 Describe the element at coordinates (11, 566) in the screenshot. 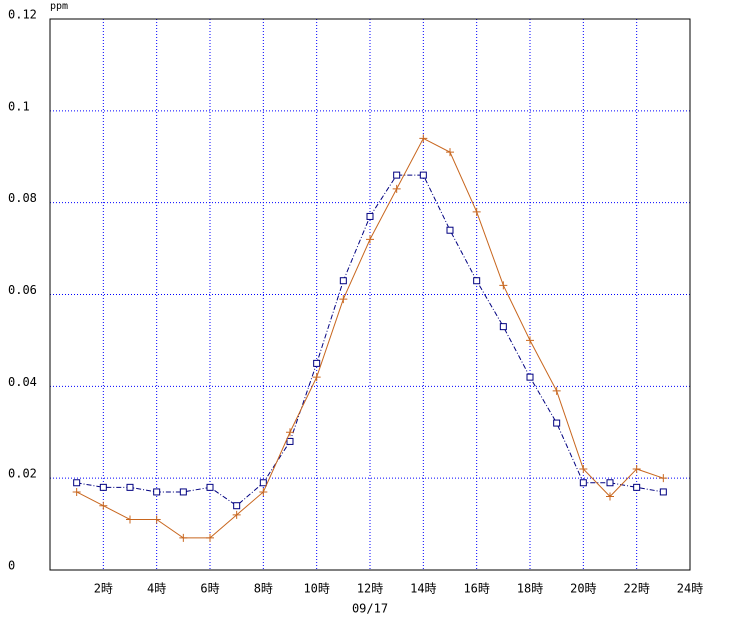

I see `y-tick-label: 0` at that location.